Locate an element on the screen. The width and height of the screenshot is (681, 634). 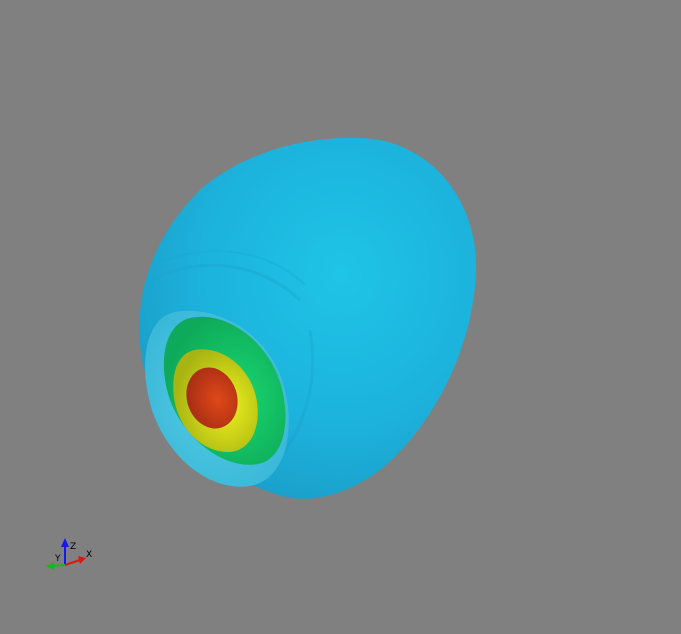
axis-label-x: X is located at coordinates (89, 555).